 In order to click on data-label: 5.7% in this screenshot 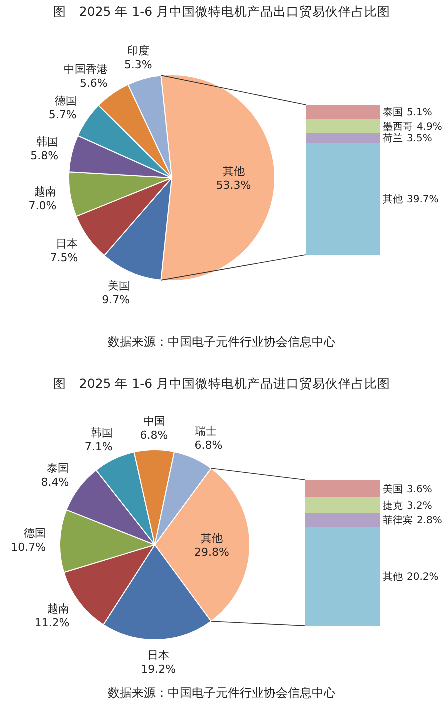, I will do `click(62, 115)`.